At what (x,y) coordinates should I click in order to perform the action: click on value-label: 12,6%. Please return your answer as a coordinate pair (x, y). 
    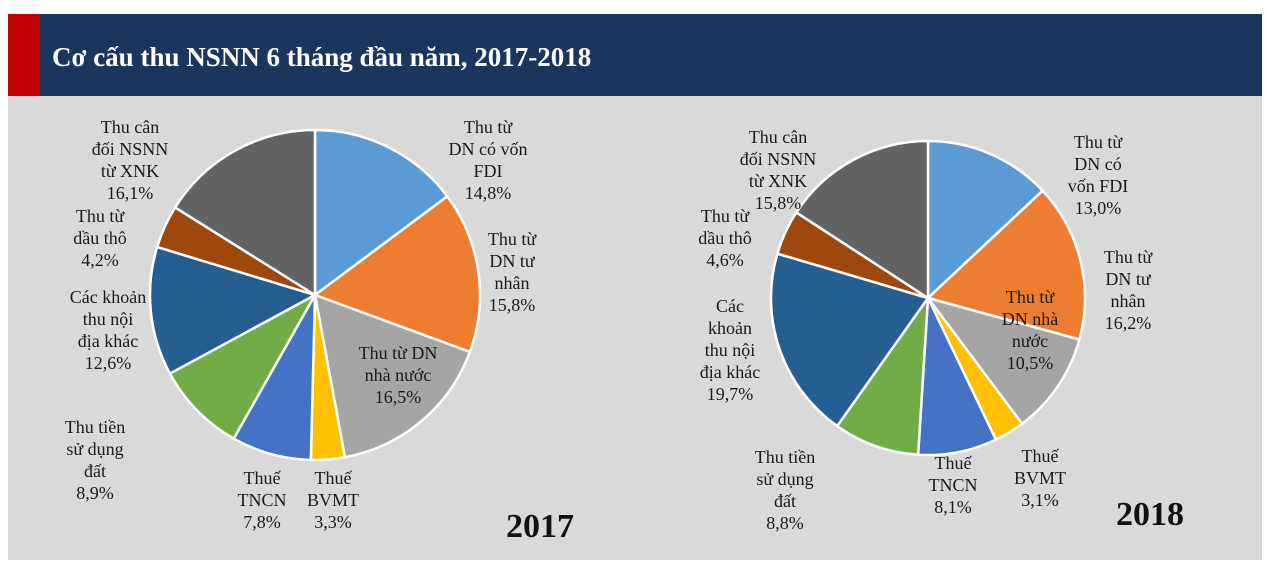
    Looking at the image, I should click on (108, 363).